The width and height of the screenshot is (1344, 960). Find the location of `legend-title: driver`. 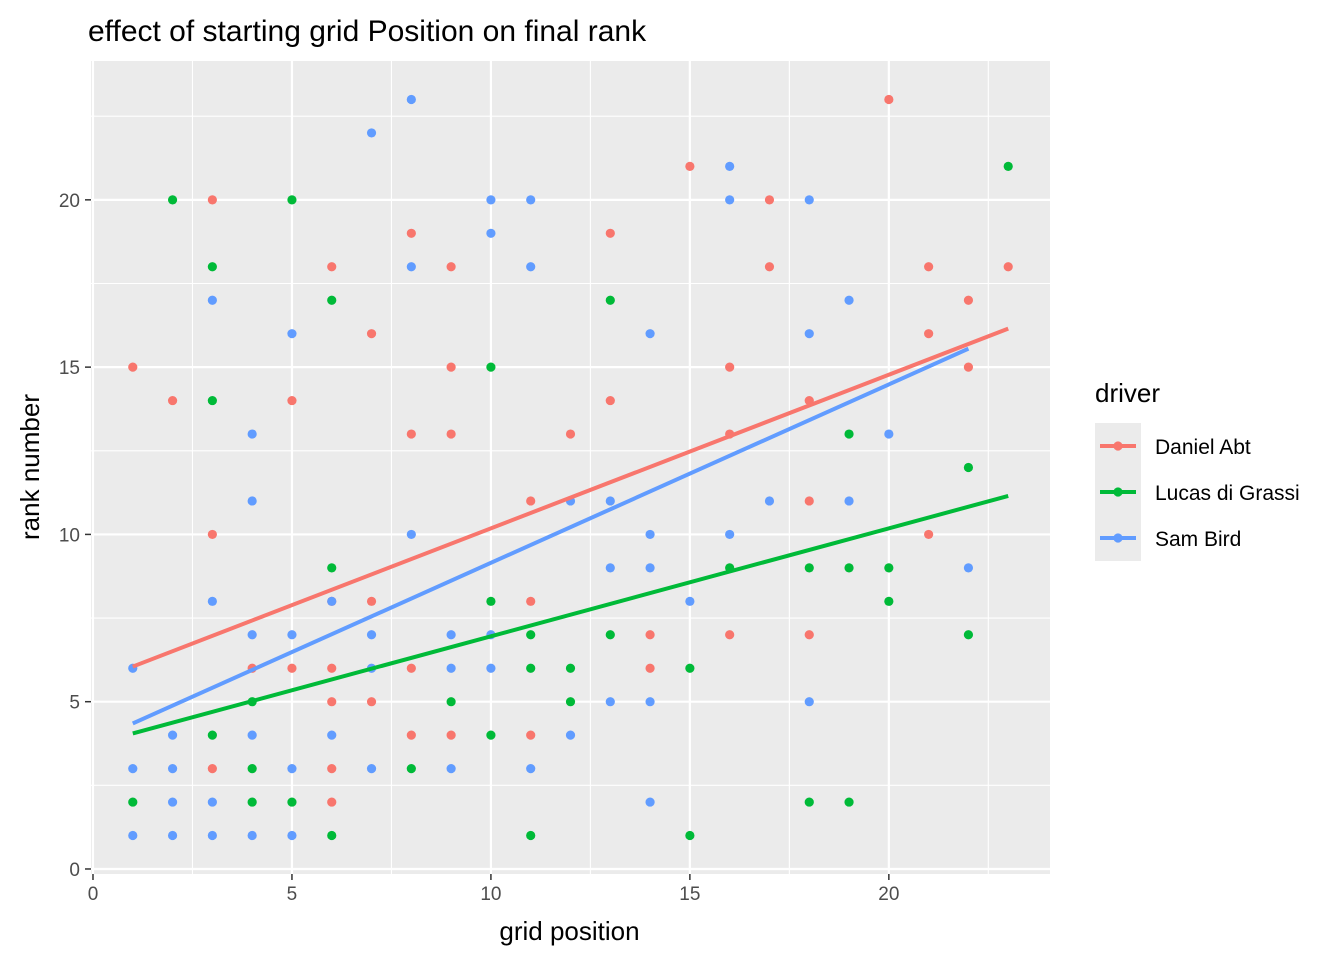

legend-title: driver is located at coordinates (1127, 393).